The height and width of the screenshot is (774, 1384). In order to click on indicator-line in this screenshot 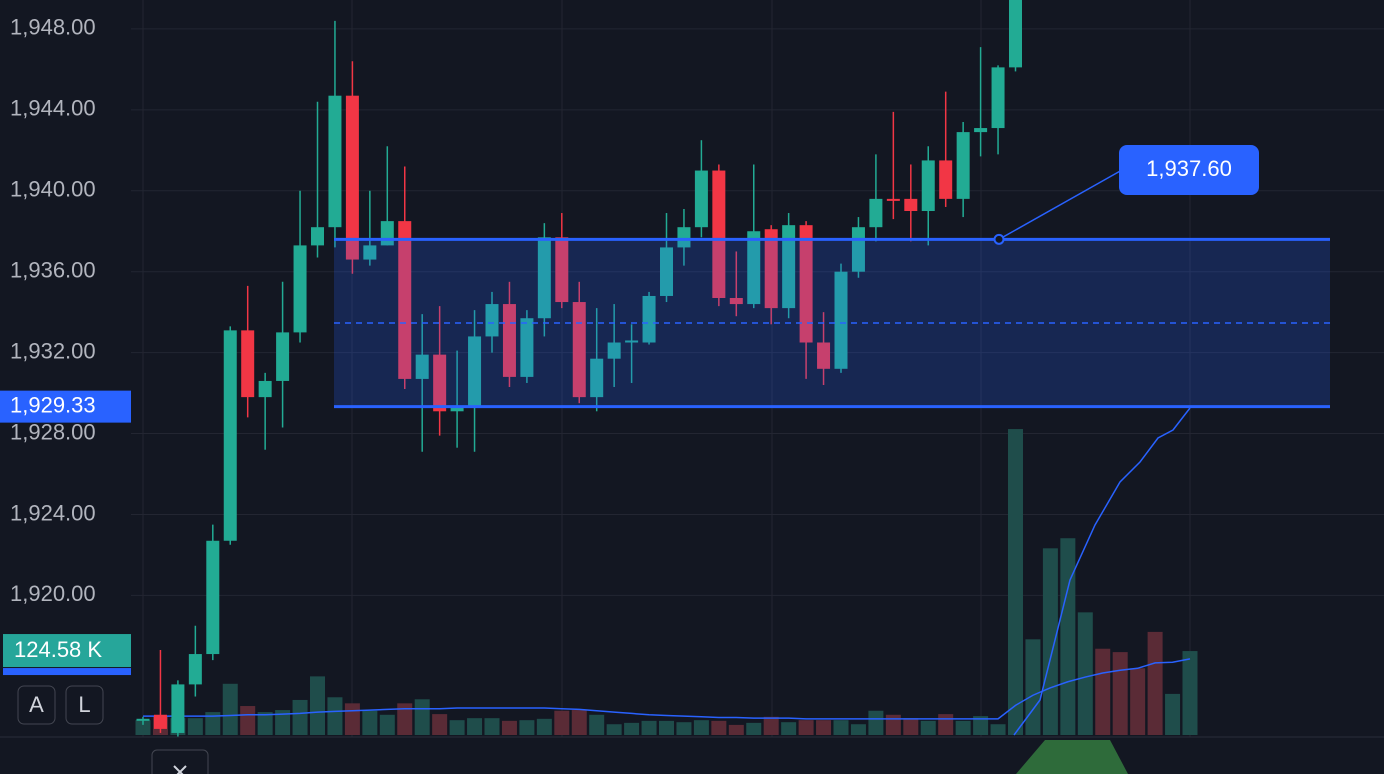, I will do `click(1102, 571)`.